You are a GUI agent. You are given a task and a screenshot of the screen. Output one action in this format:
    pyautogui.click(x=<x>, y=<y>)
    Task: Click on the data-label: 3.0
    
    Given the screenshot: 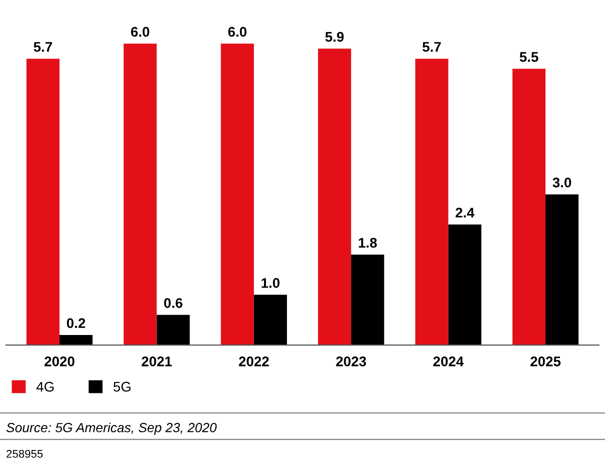 What is the action you would take?
    pyautogui.click(x=562, y=183)
    